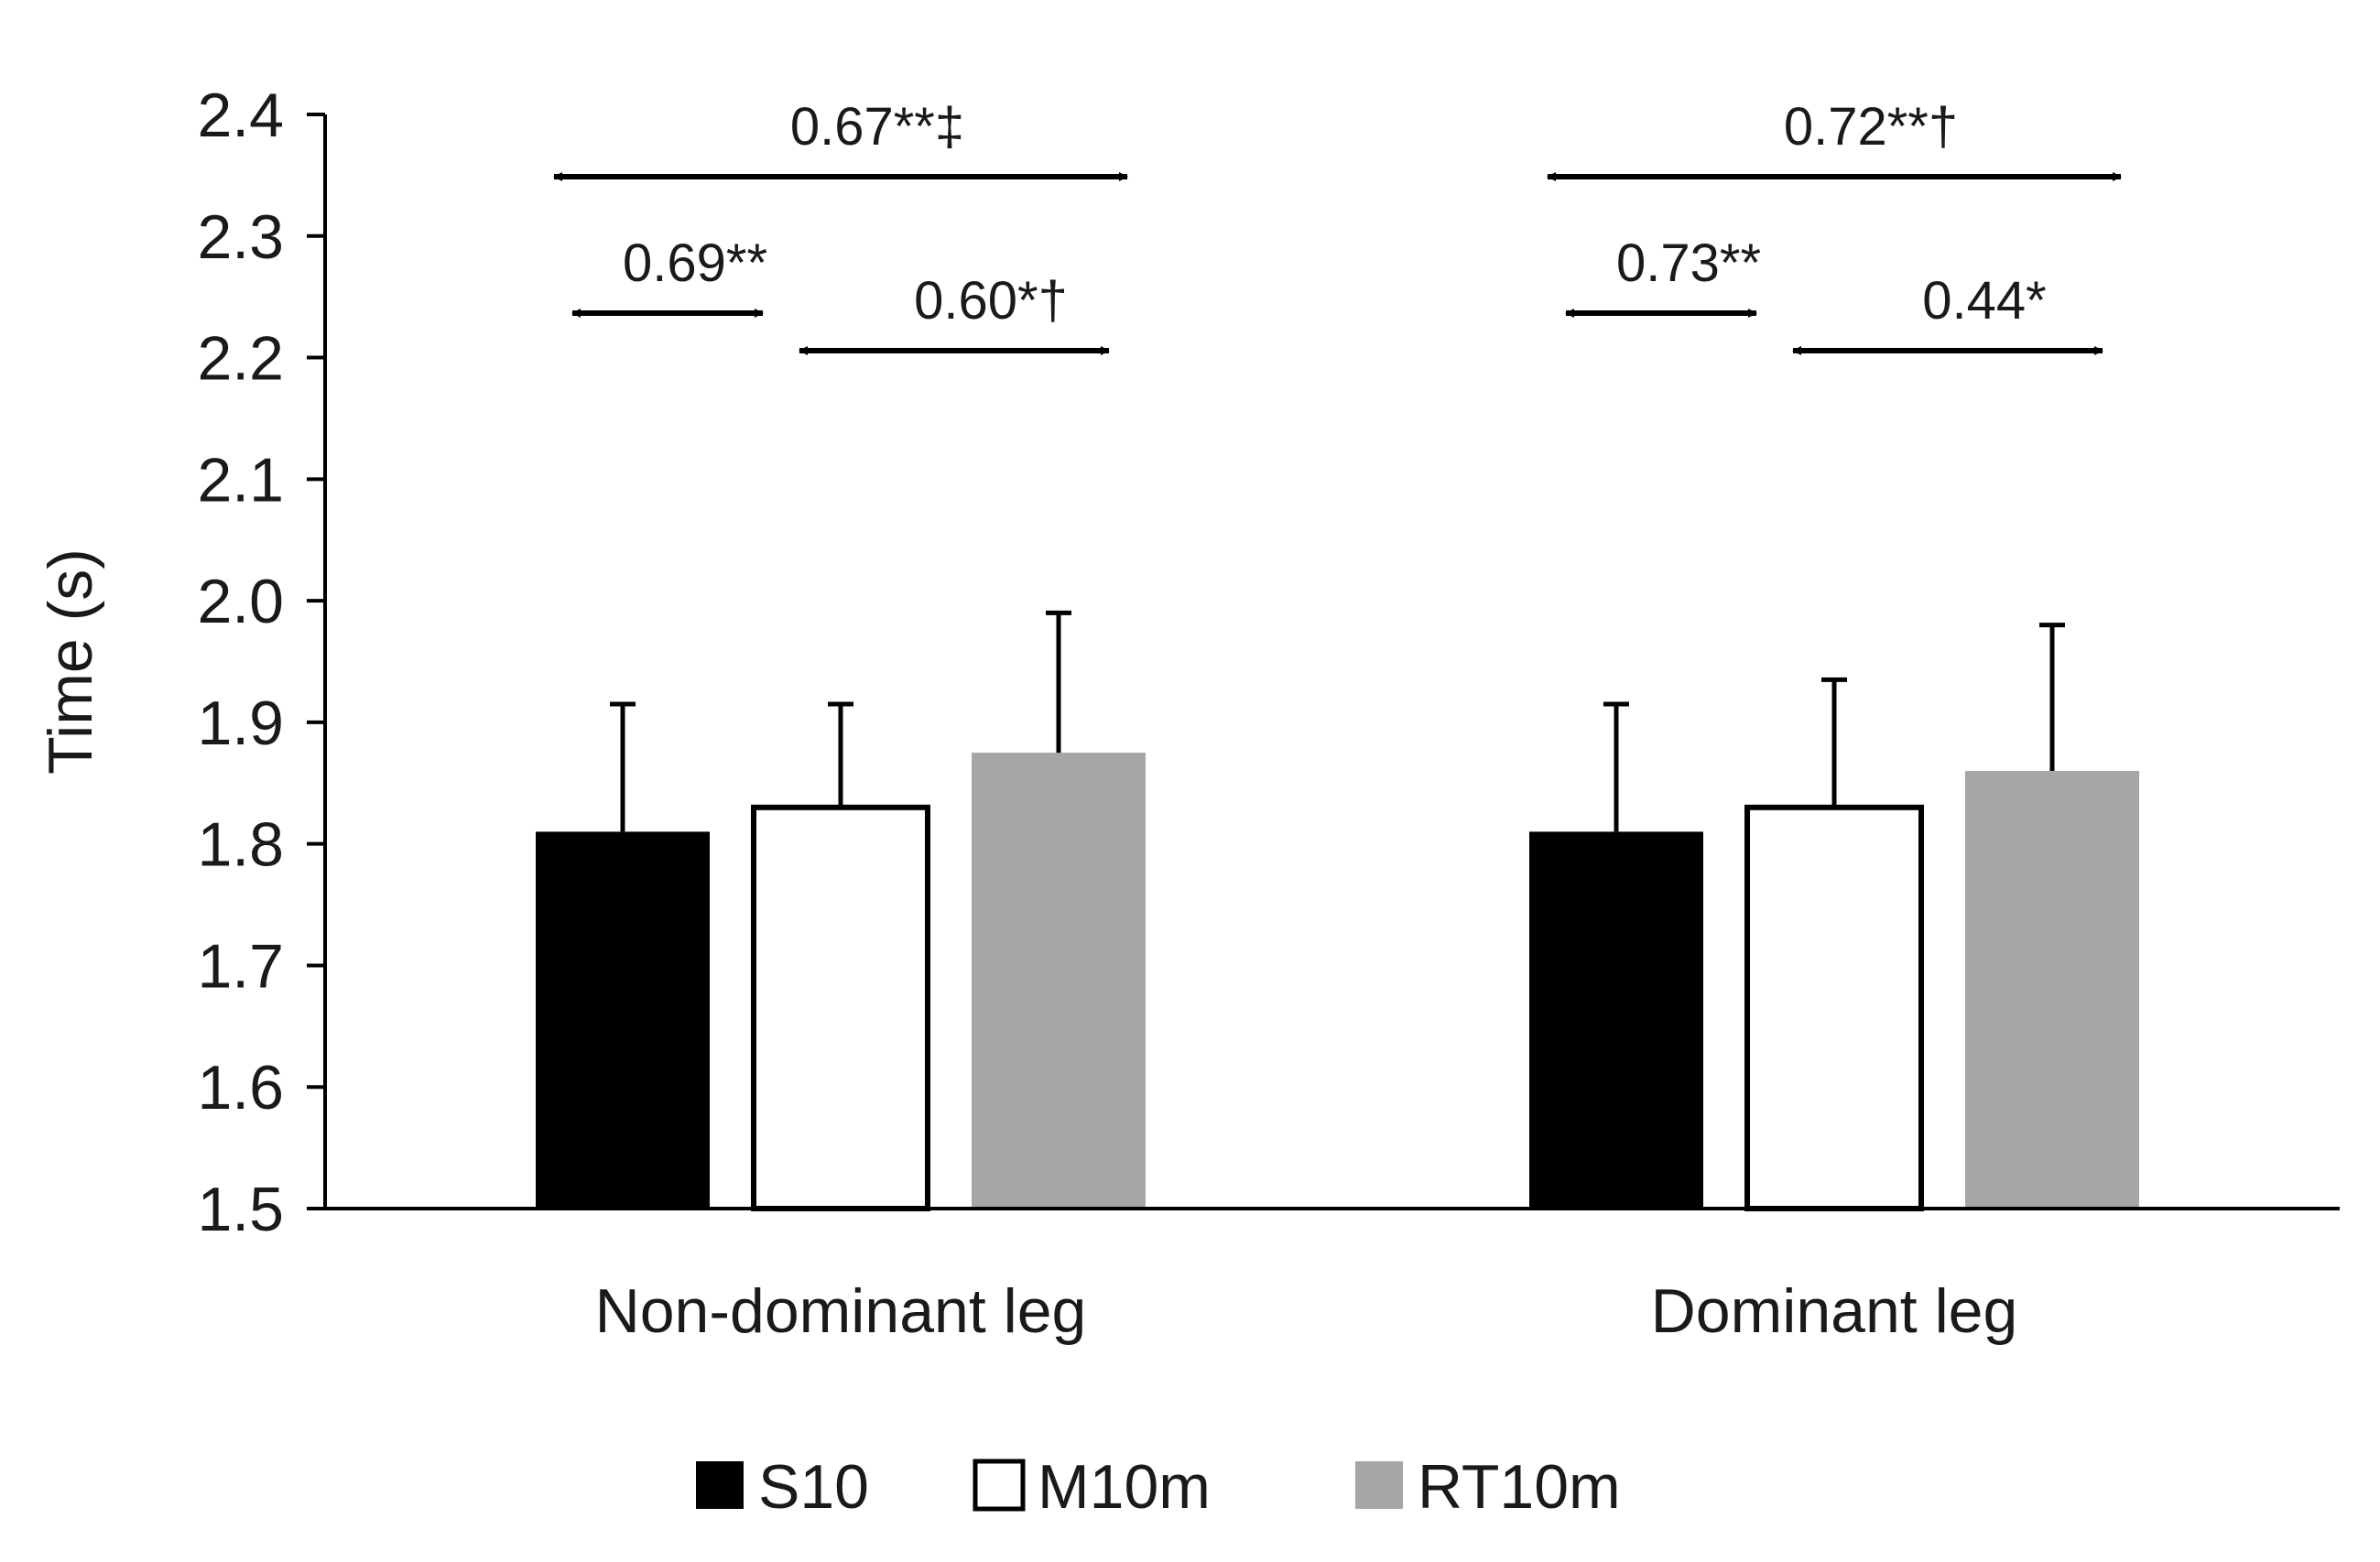  Describe the element at coordinates (813, 1487) in the screenshot. I see `legend-label-s10: S10` at that location.